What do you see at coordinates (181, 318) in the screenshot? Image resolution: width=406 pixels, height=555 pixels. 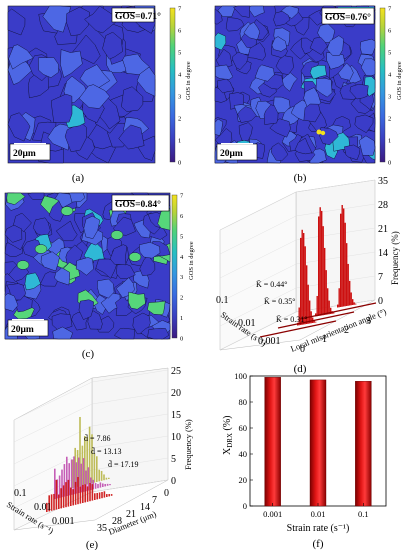 I see `colorbar-tick: 1` at bounding box center [181, 318].